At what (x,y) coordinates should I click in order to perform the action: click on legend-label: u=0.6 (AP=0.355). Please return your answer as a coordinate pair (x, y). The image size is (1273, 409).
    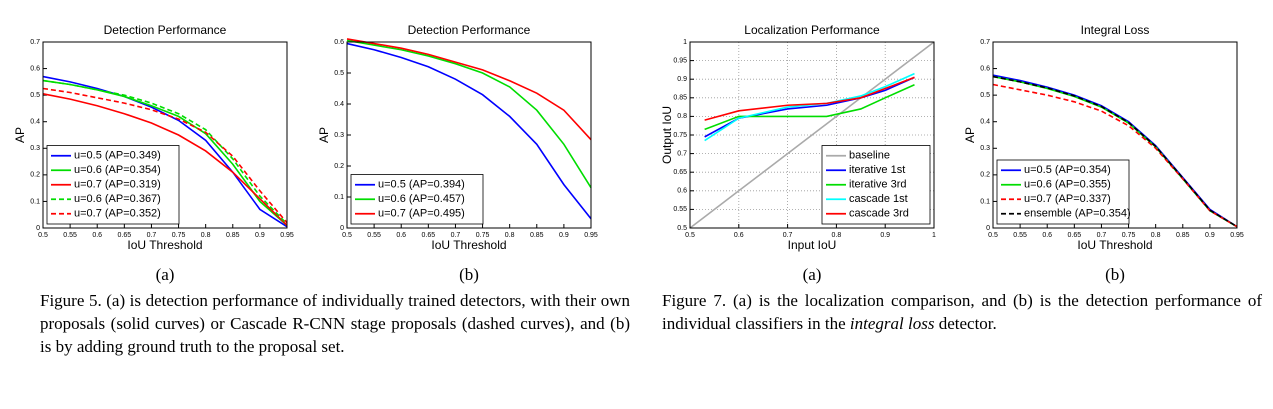
    Looking at the image, I should click on (1067, 185).